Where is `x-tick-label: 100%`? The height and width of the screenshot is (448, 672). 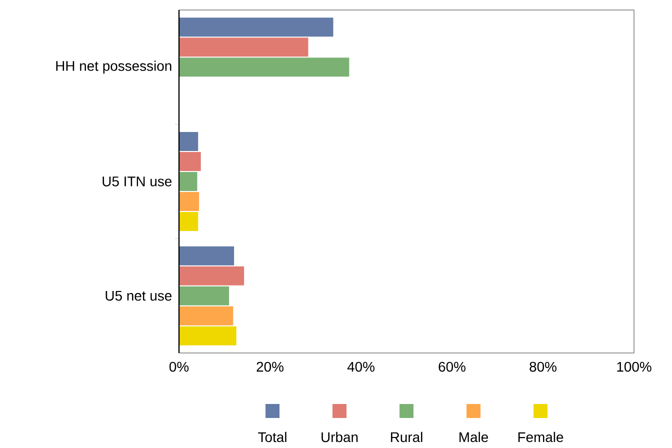
x-tick-label: 100% is located at coordinates (634, 367).